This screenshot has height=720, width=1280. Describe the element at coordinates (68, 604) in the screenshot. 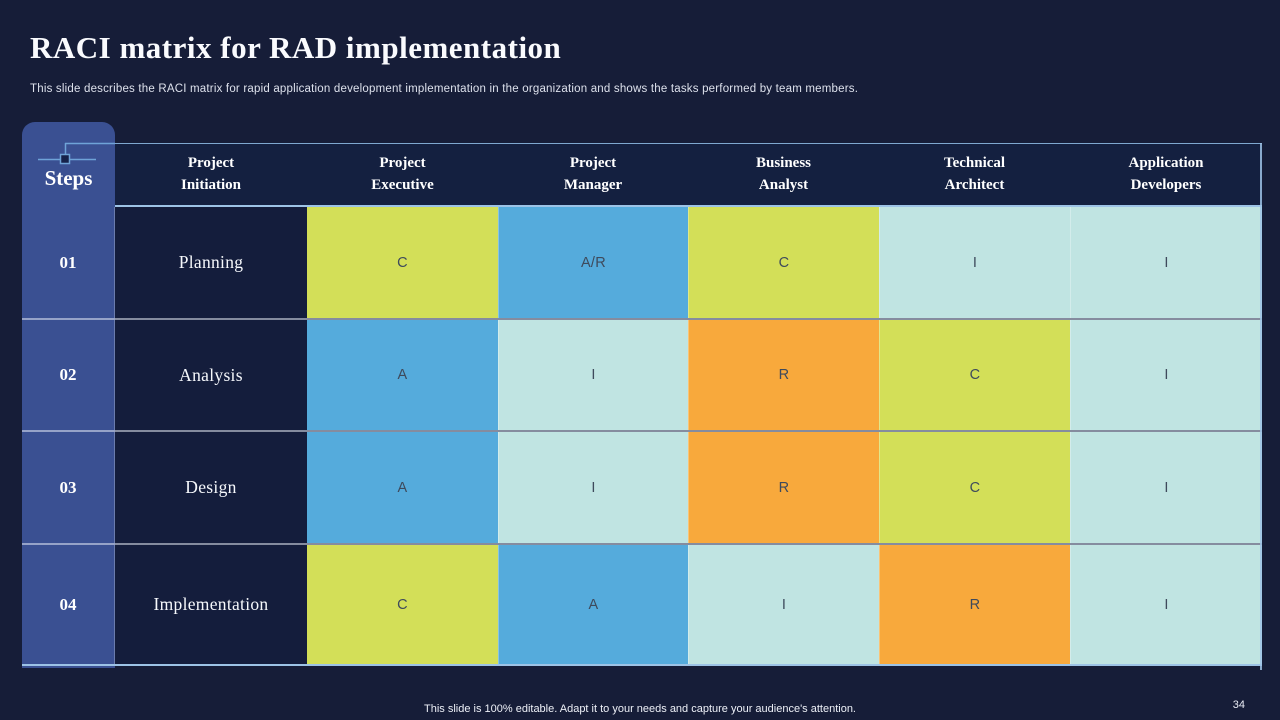

I see `step-number: 04` at that location.